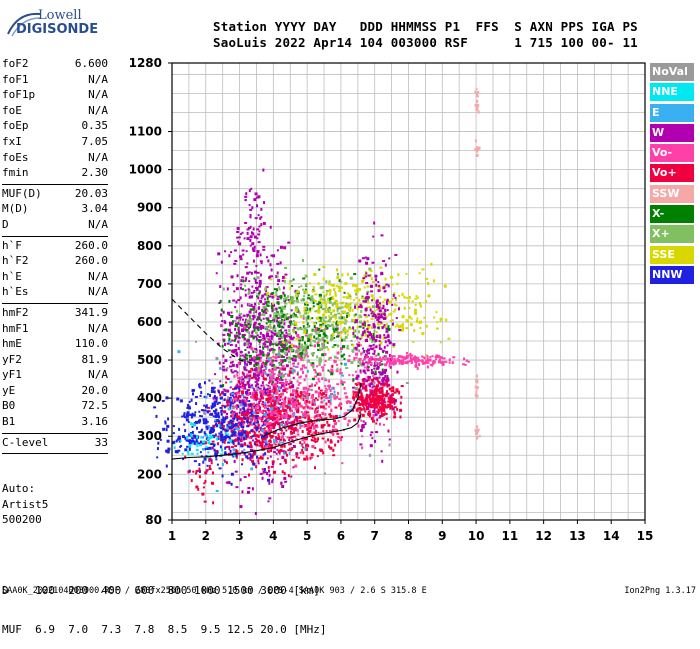 The width and height of the screenshot is (700, 649). What do you see at coordinates (214, 331) in the screenshot?
I see `trace-trace-dashed` at bounding box center [214, 331].